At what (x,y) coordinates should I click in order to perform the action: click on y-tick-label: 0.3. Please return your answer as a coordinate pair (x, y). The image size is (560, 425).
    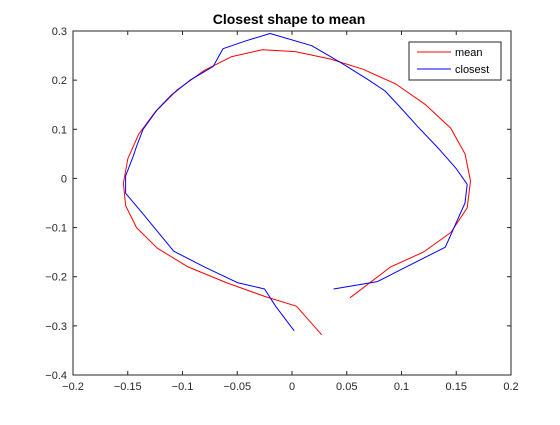
    Looking at the image, I should click on (59, 32).